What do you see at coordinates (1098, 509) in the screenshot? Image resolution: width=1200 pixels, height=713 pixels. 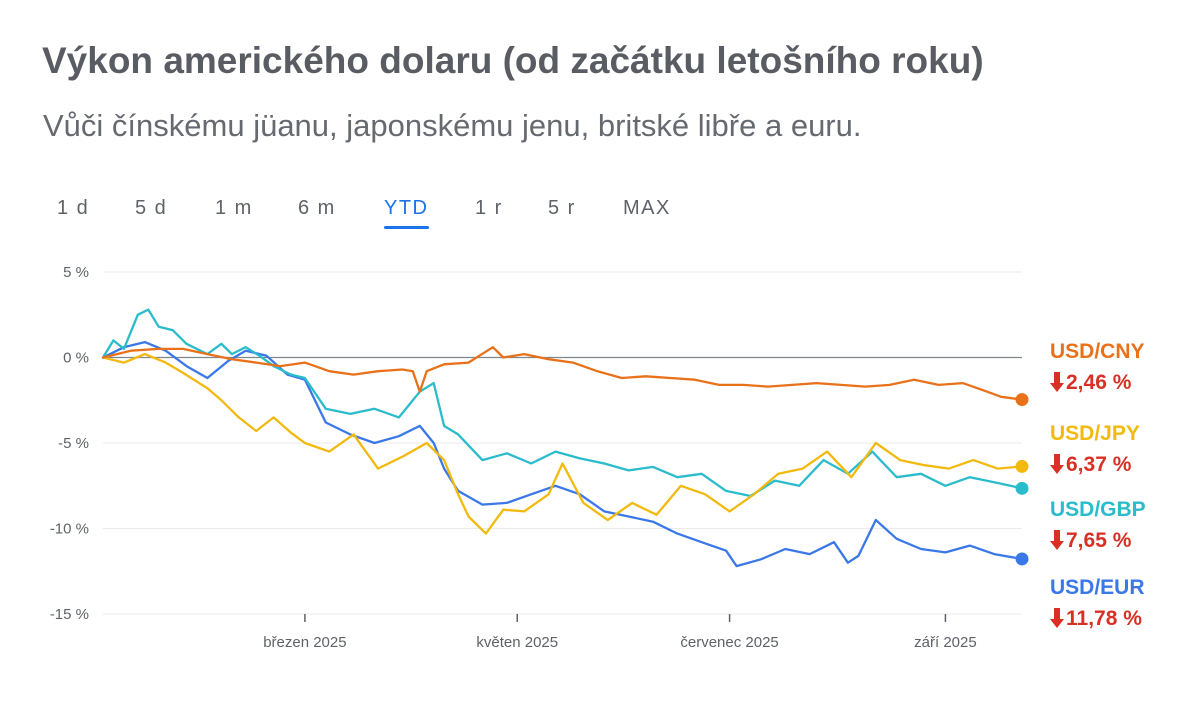 I see `legend-name: USD/GBP` at bounding box center [1098, 509].